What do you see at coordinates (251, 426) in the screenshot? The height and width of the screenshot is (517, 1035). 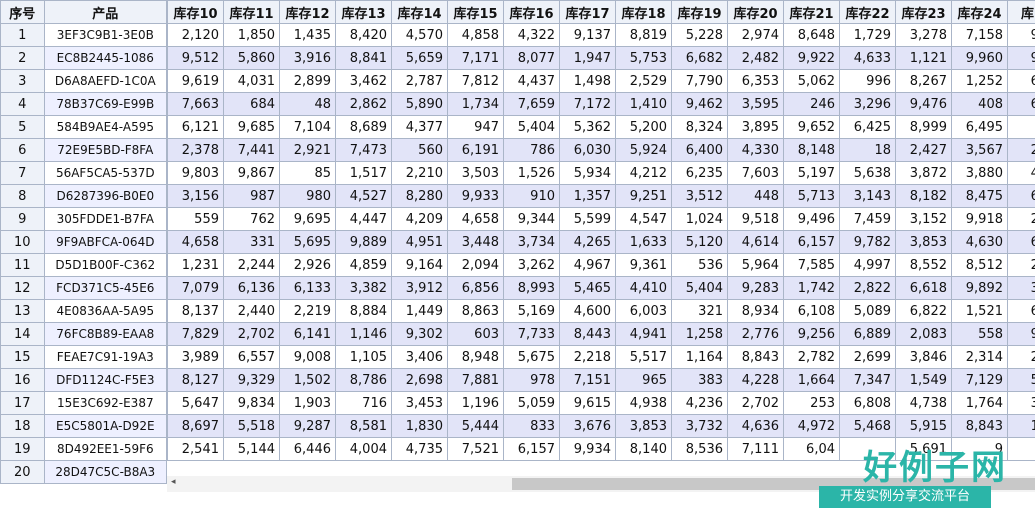 I see `stock-cell: 5,518` at bounding box center [251, 426].